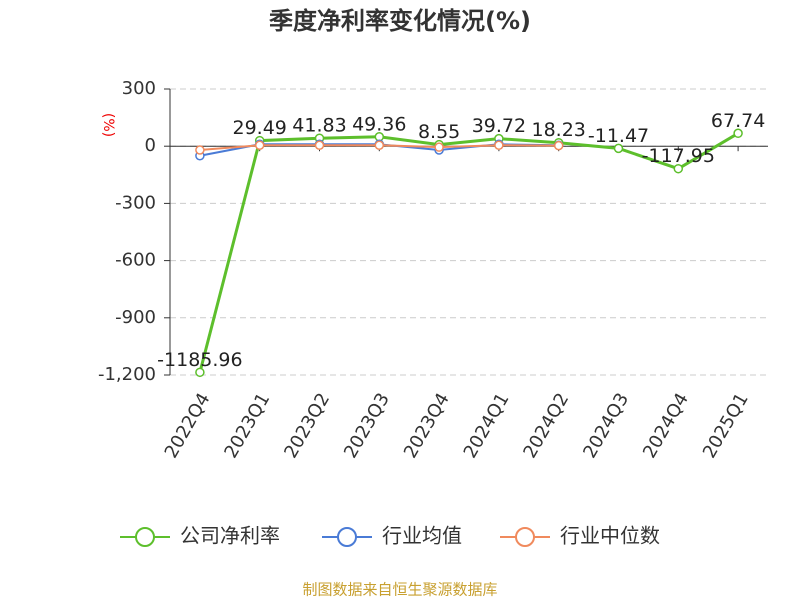 The image size is (800, 600). What do you see at coordinates (678, 156) in the screenshot?
I see `data-label: -117.95` at bounding box center [678, 156].